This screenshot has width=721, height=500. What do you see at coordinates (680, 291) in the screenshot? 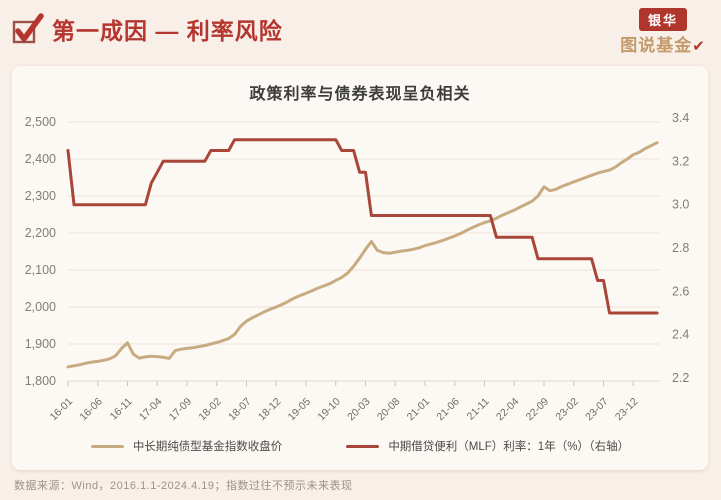
I see `svg-text: 2.6` at bounding box center [680, 291].